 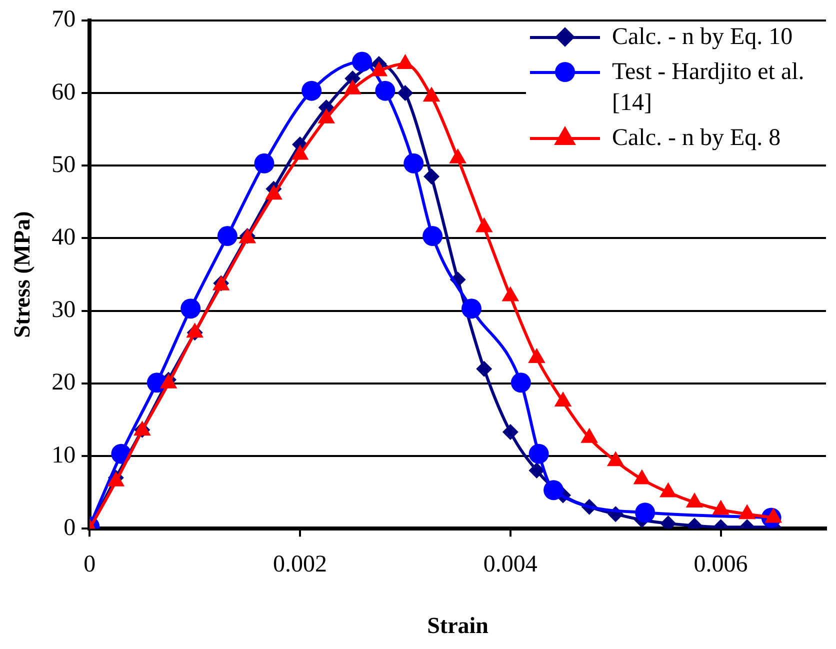 I want to click on y-tick-label: 50, so click(x=64, y=165).